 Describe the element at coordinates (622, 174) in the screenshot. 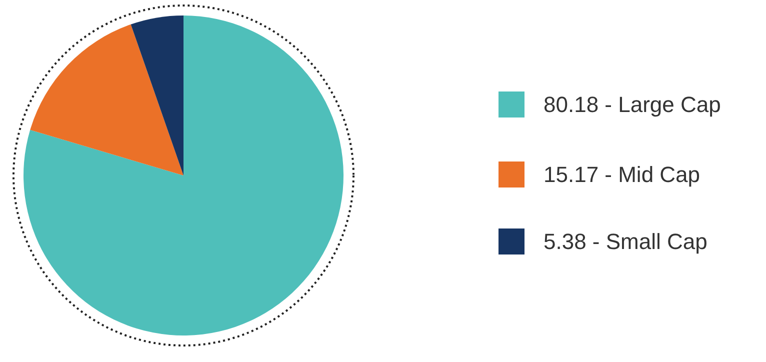

I see `legend-label: 15.17 - Mid Cap` at that location.